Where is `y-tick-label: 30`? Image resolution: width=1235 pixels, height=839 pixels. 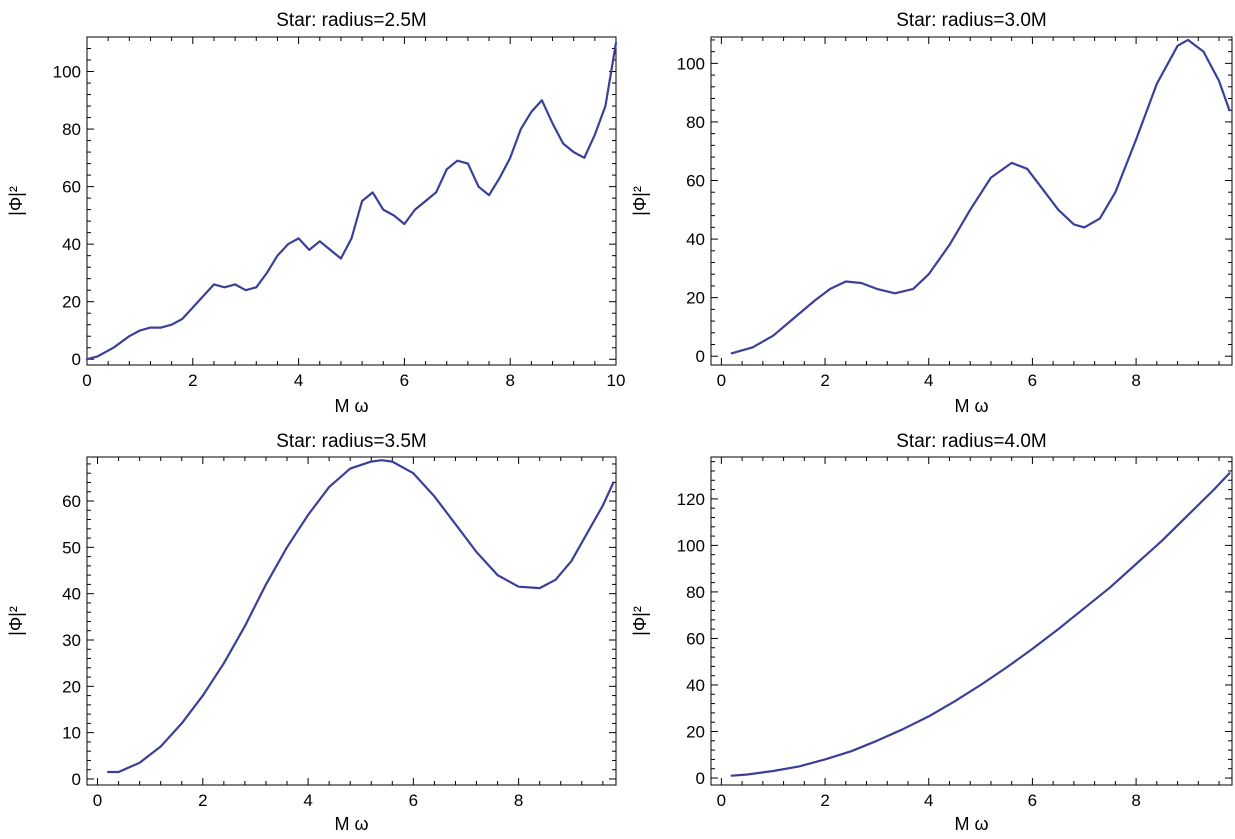 y-tick-label: 30 is located at coordinates (71, 640).